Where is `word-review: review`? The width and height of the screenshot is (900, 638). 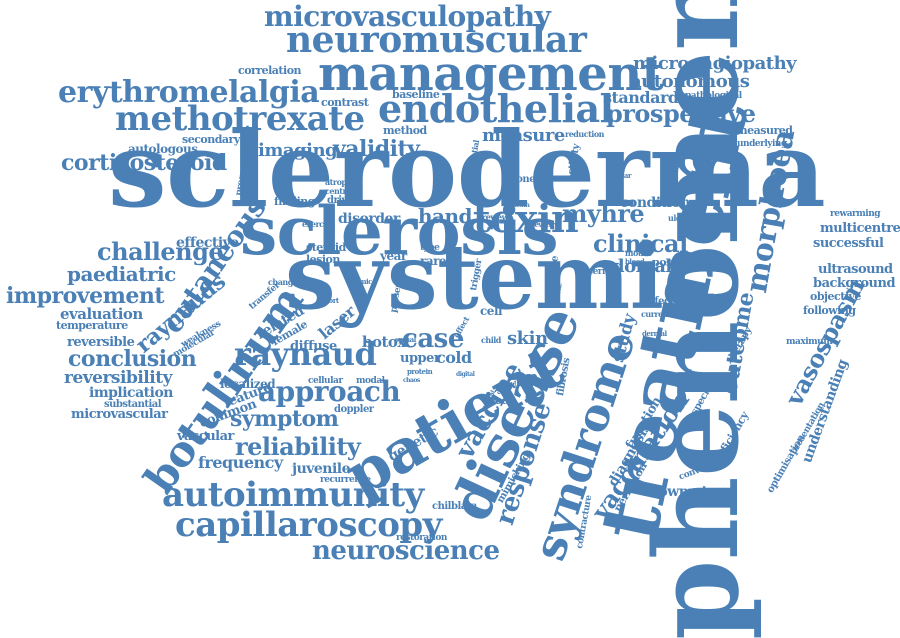 word-review: review is located at coordinates (495, 217).